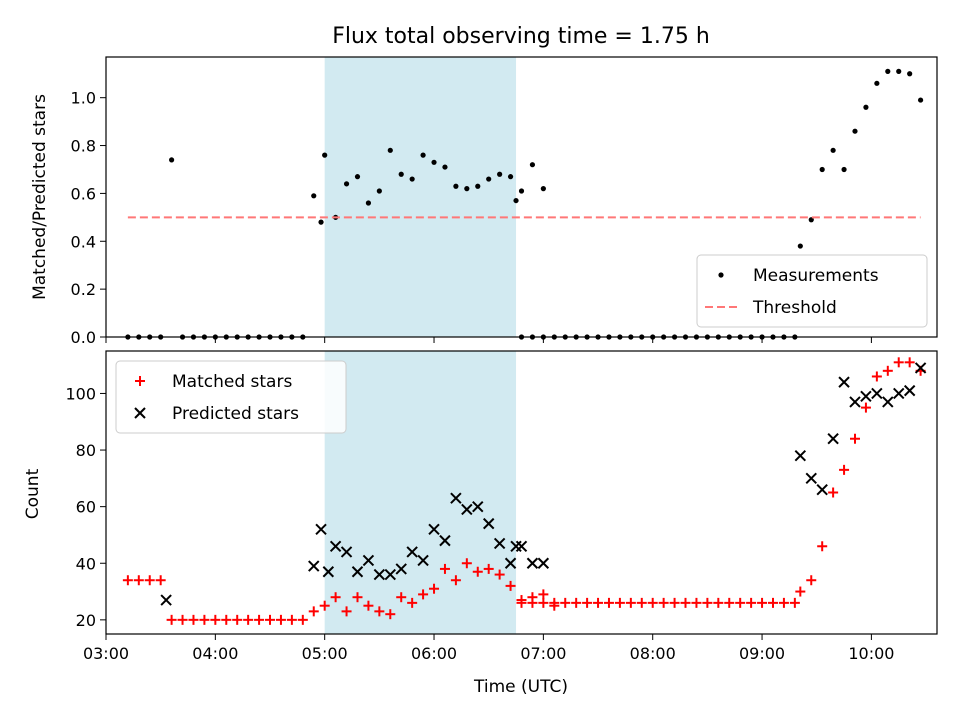  What do you see at coordinates (86, 620) in the screenshot?
I see `y-tick-label: 20` at bounding box center [86, 620].